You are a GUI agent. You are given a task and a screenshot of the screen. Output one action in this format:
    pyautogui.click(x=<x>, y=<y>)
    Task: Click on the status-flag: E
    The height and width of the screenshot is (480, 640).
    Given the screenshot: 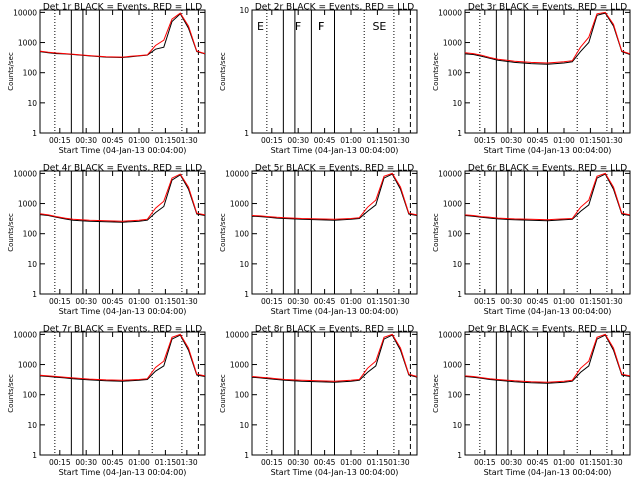 What is the action you would take?
    pyautogui.click(x=260, y=26)
    